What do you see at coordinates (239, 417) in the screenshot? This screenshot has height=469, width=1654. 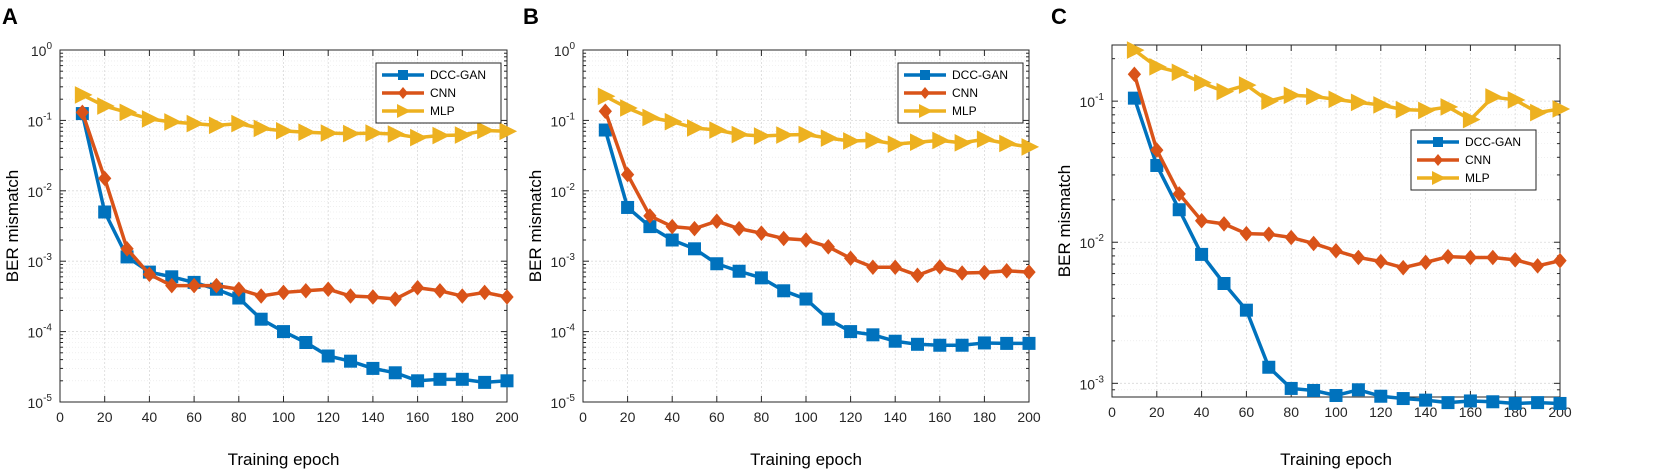 I see `x-tick-label: 80` at bounding box center [239, 417].